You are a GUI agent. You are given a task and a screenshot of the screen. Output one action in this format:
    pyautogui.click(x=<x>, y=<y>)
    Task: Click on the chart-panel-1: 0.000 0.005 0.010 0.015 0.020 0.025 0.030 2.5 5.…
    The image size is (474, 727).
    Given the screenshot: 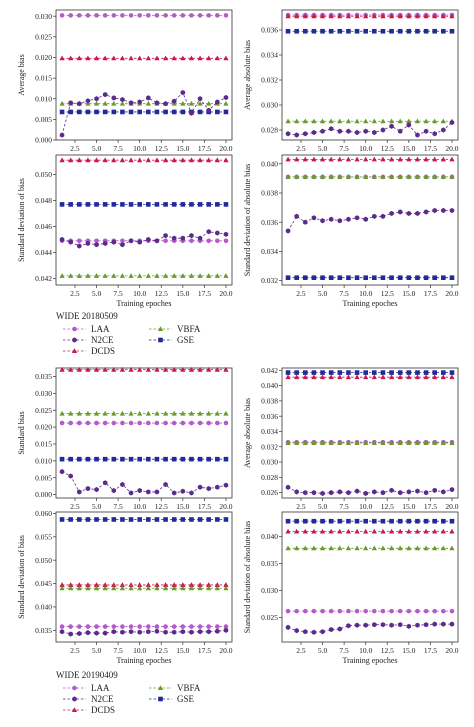 What is the action you would take?
    pyautogui.click(x=125, y=81)
    